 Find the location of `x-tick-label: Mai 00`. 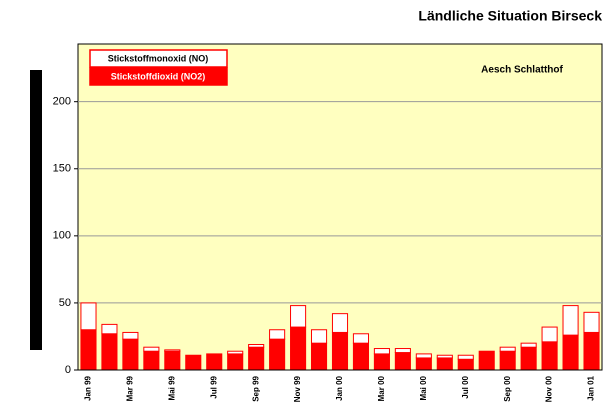

x-tick-label: Mai 00 is located at coordinates (423, 387).